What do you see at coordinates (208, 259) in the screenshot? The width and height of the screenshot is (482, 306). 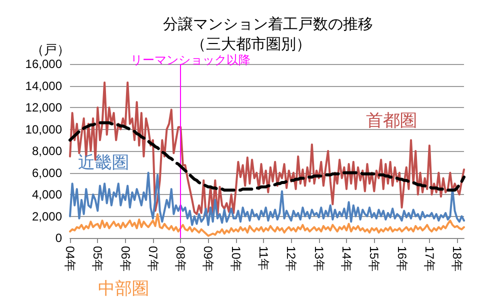 I see `x-tick-label: 09年` at bounding box center [208, 259].